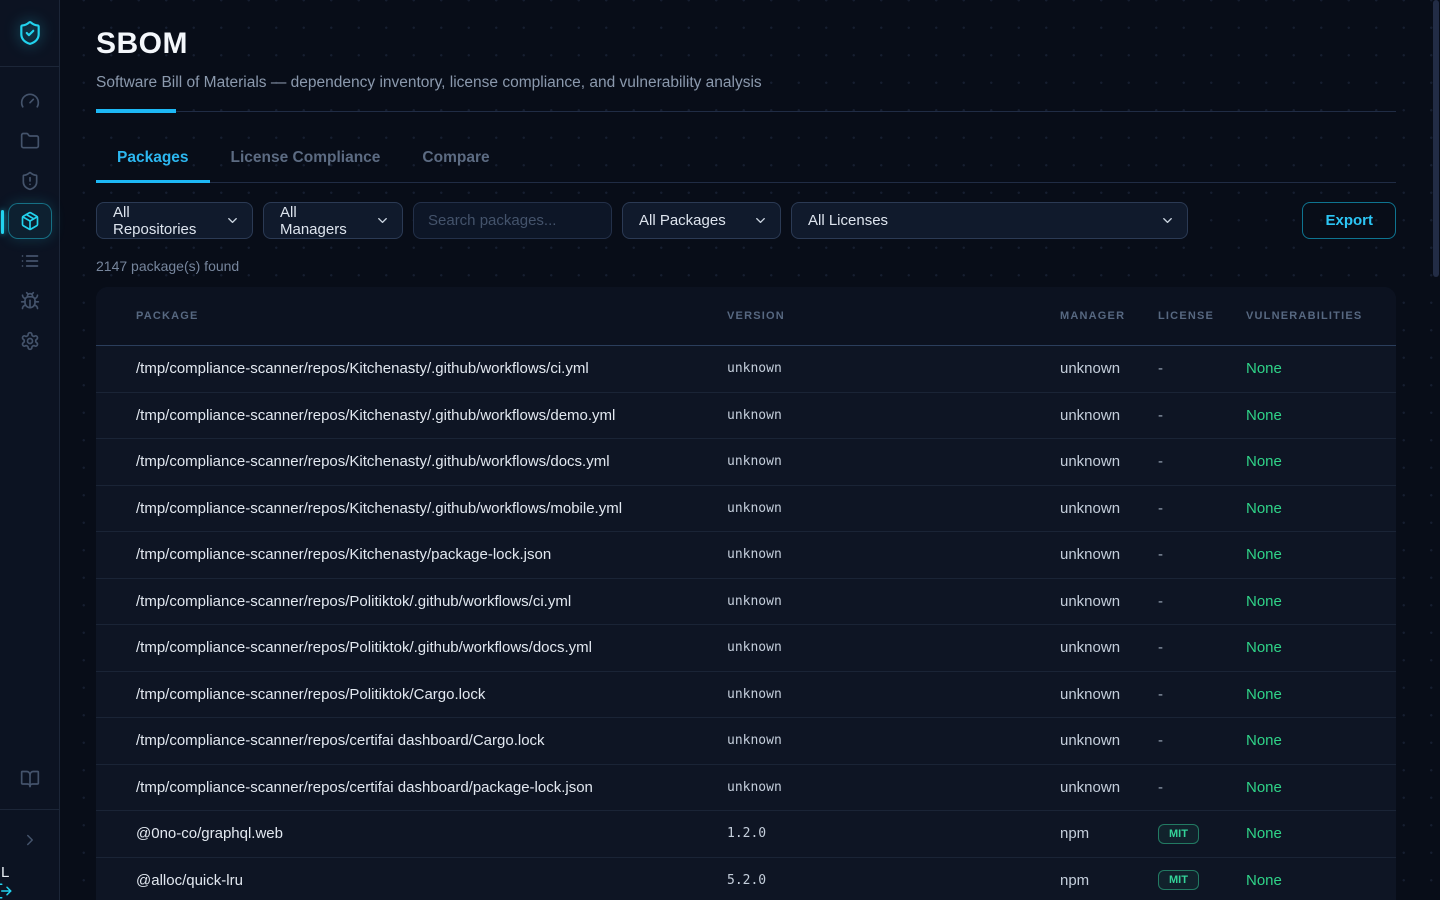  Describe the element at coordinates (1436, 138) in the screenshot. I see `vertical-scrollbar` at that location.